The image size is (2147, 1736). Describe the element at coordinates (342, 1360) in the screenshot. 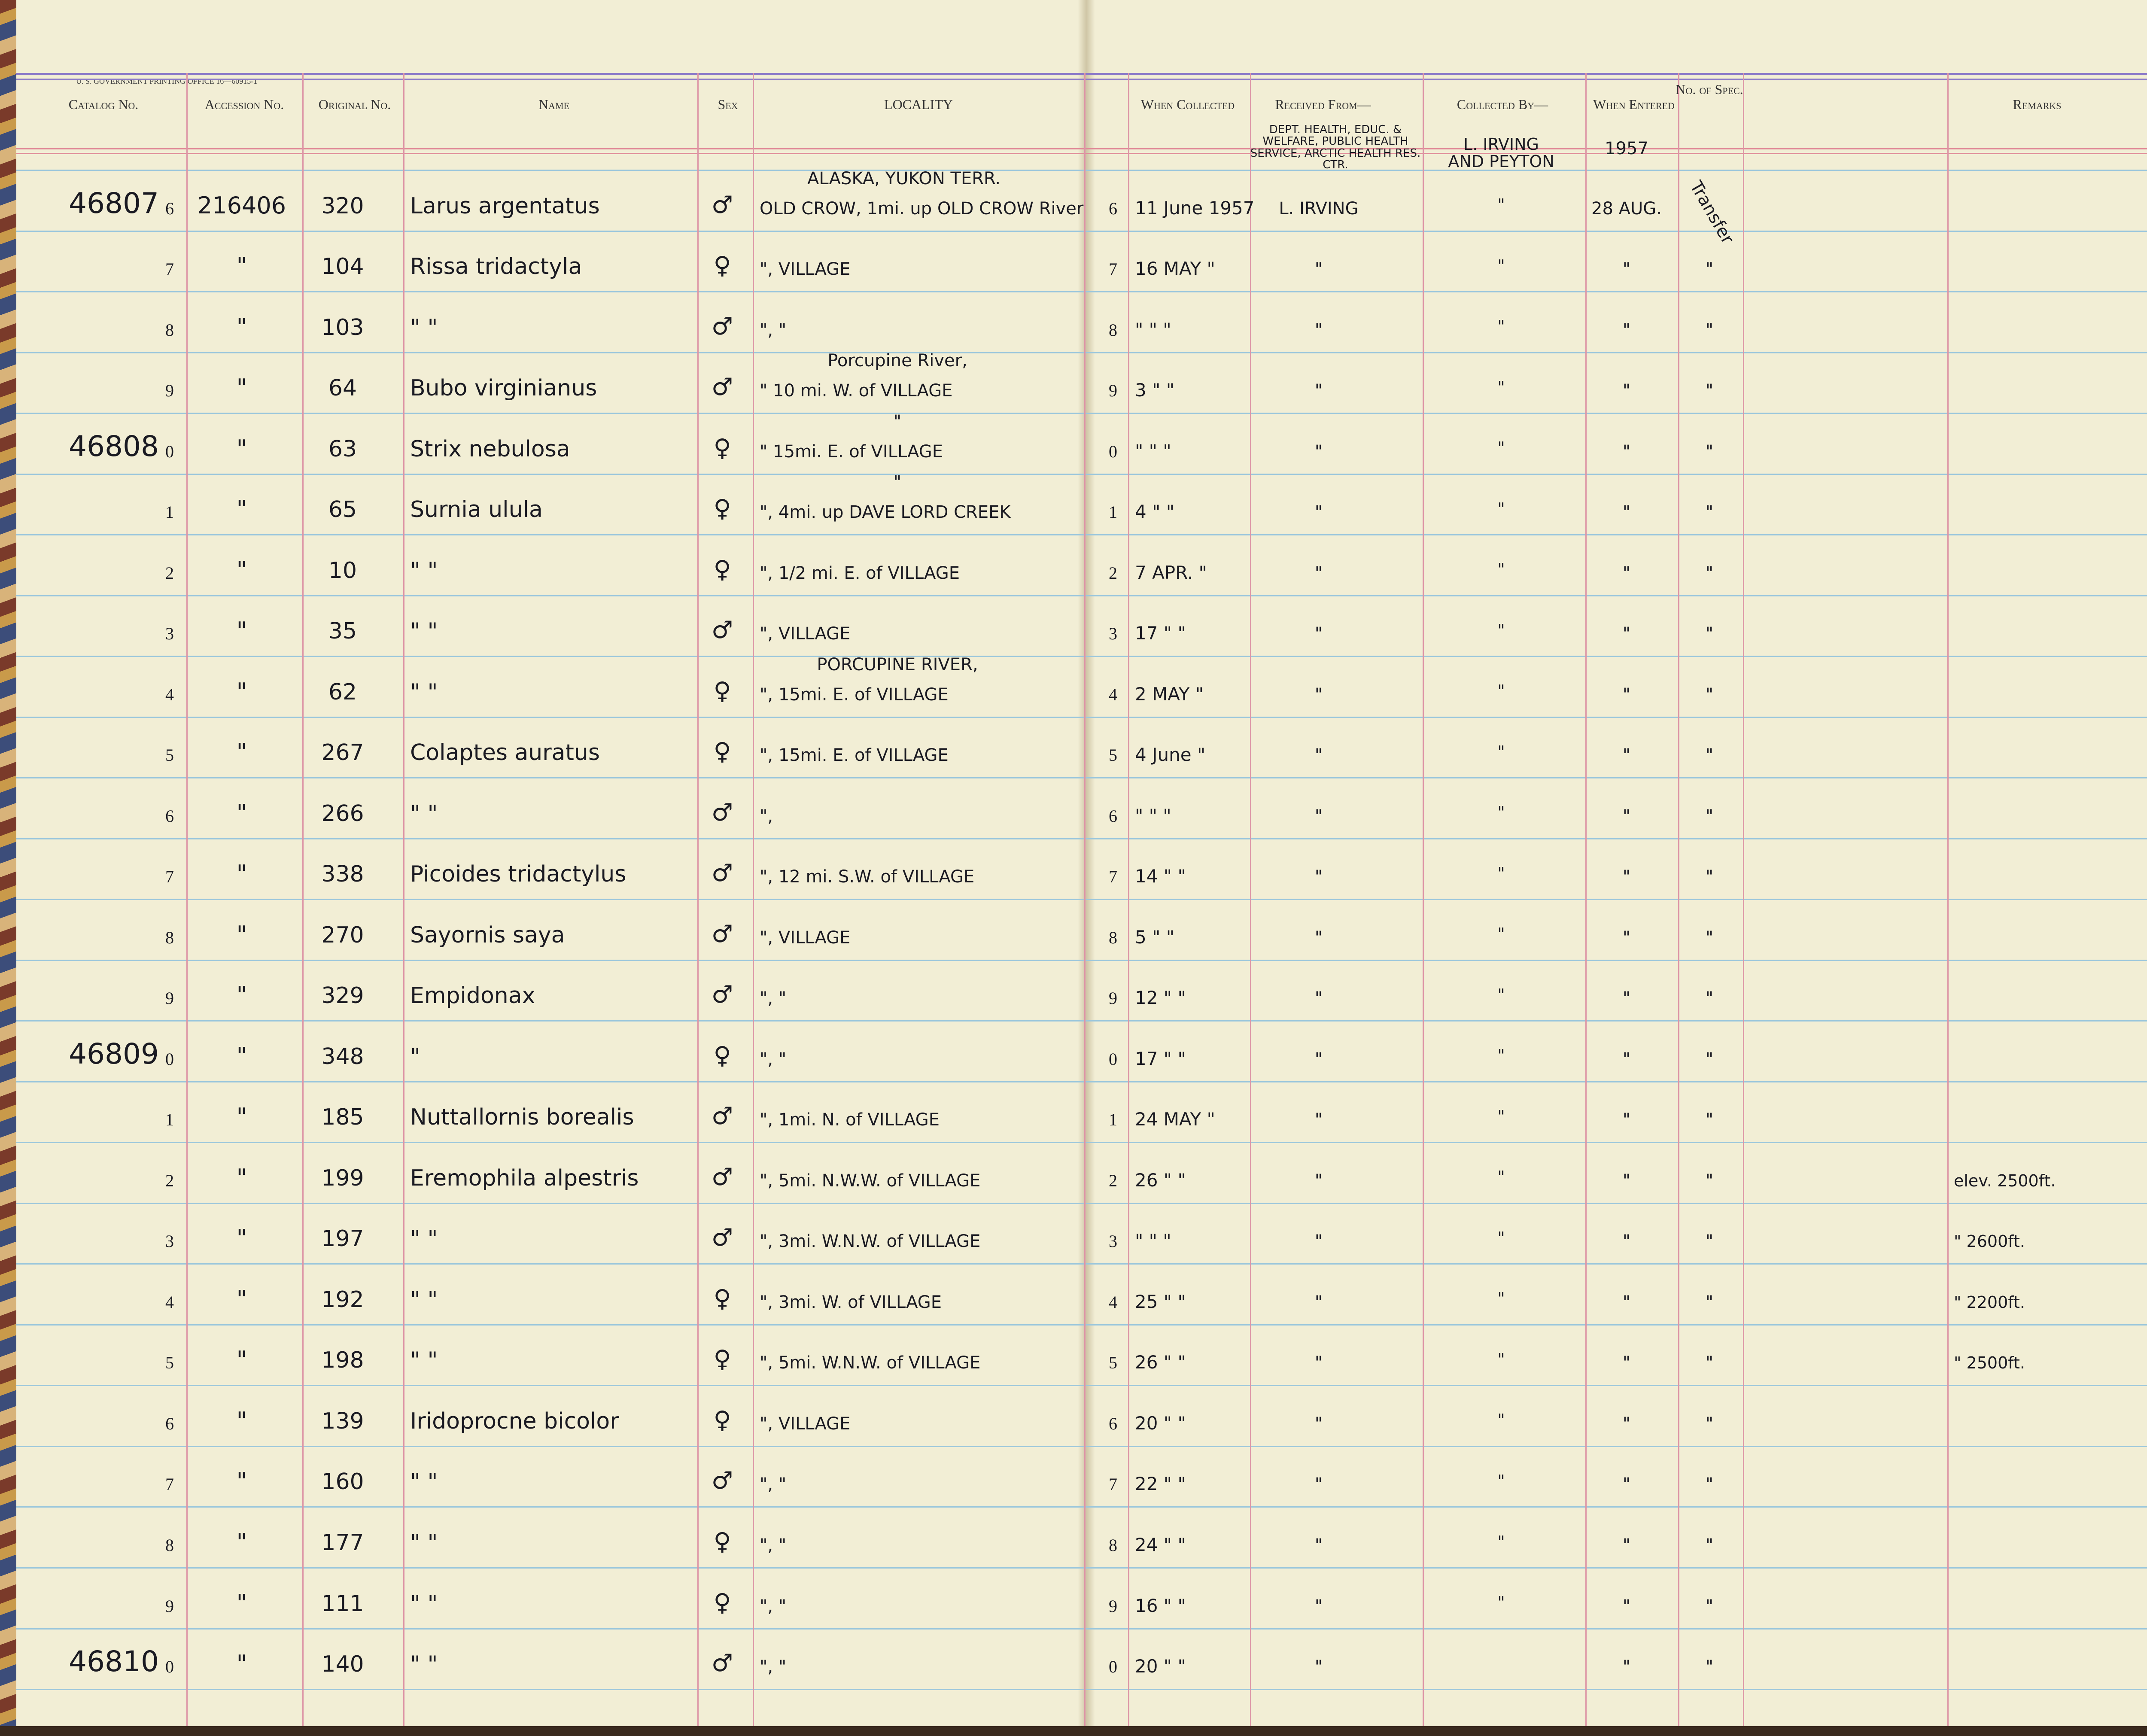

I see `cell-orig: 198` at that location.